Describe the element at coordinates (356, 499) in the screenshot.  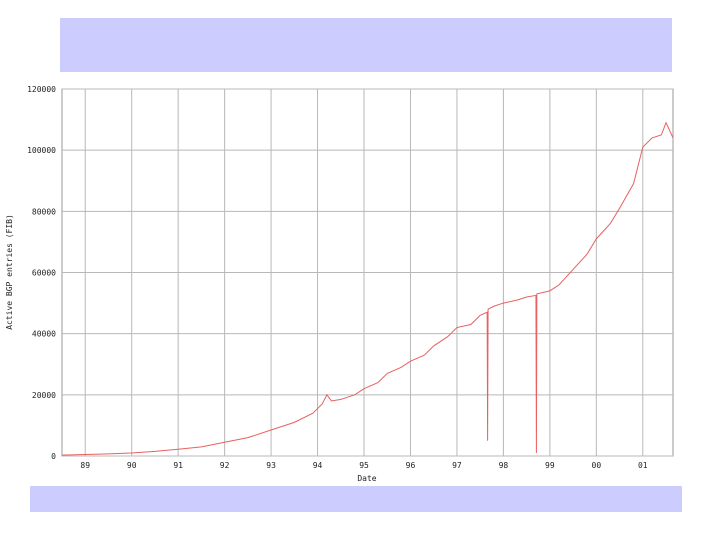
I see `footer-banner` at that location.